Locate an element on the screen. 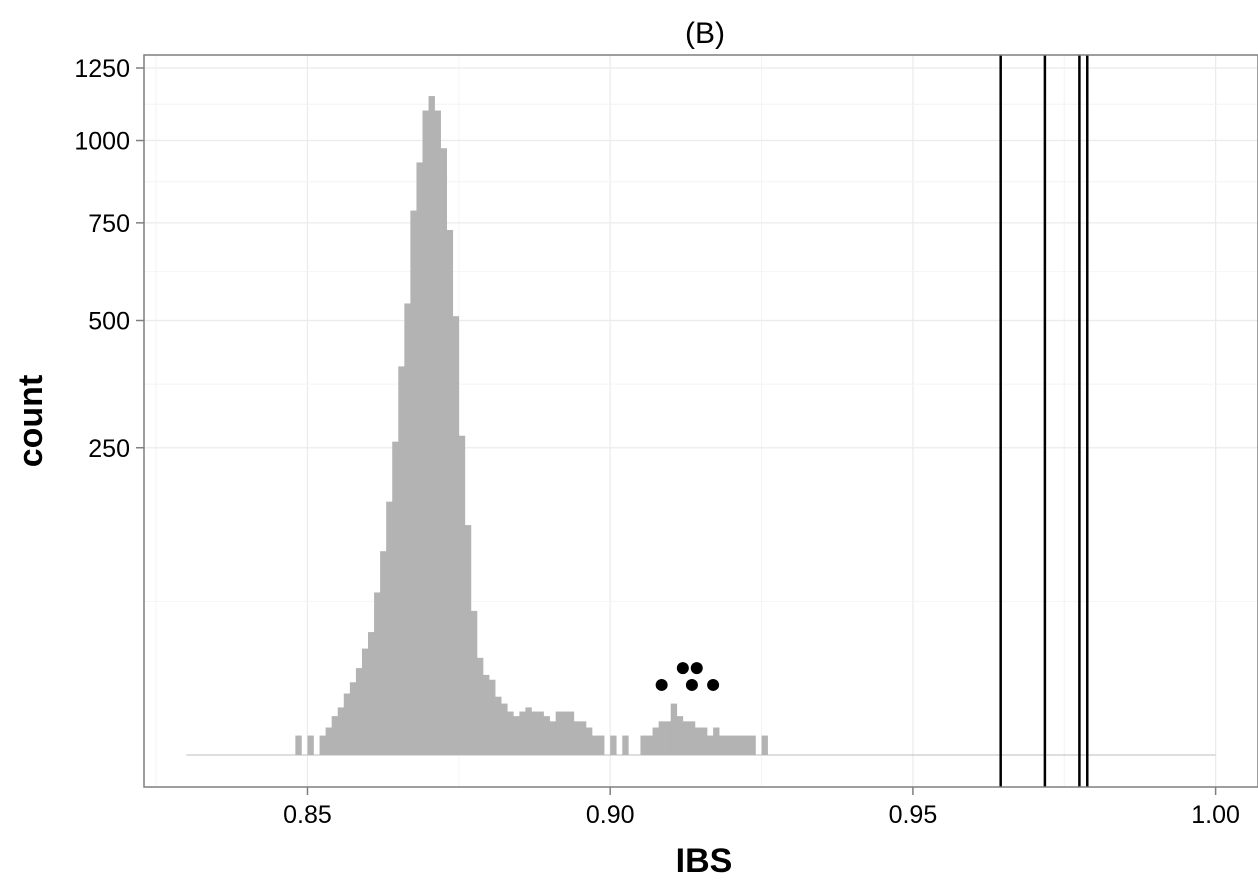 The image size is (1258, 883). x-axis-tick-label: 0.85 is located at coordinates (307, 815).